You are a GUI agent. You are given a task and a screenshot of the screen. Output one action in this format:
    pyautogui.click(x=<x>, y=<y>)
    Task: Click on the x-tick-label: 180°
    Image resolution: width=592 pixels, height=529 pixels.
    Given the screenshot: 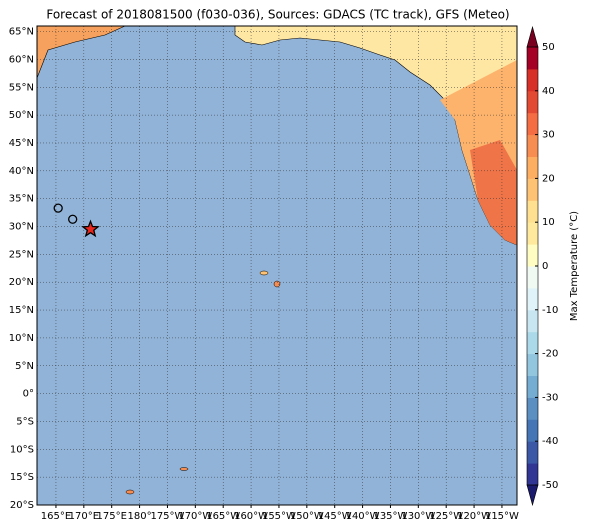 What is the action you would take?
    pyautogui.click(x=140, y=516)
    